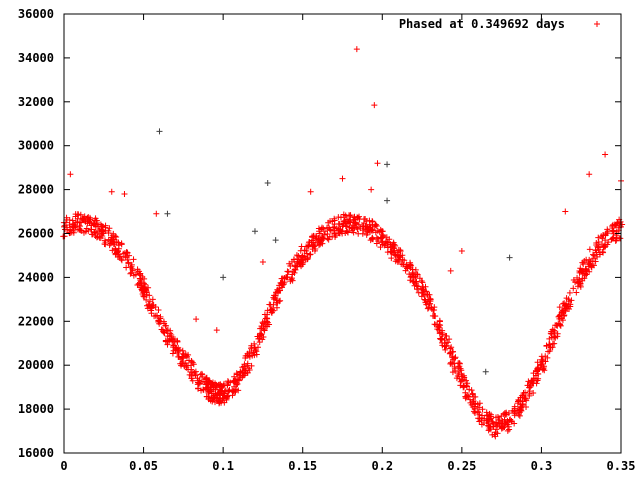 This screenshot has height=480, width=640. What do you see at coordinates (63, 466) in the screenshot?
I see `x-tick-label: 0` at bounding box center [63, 466].